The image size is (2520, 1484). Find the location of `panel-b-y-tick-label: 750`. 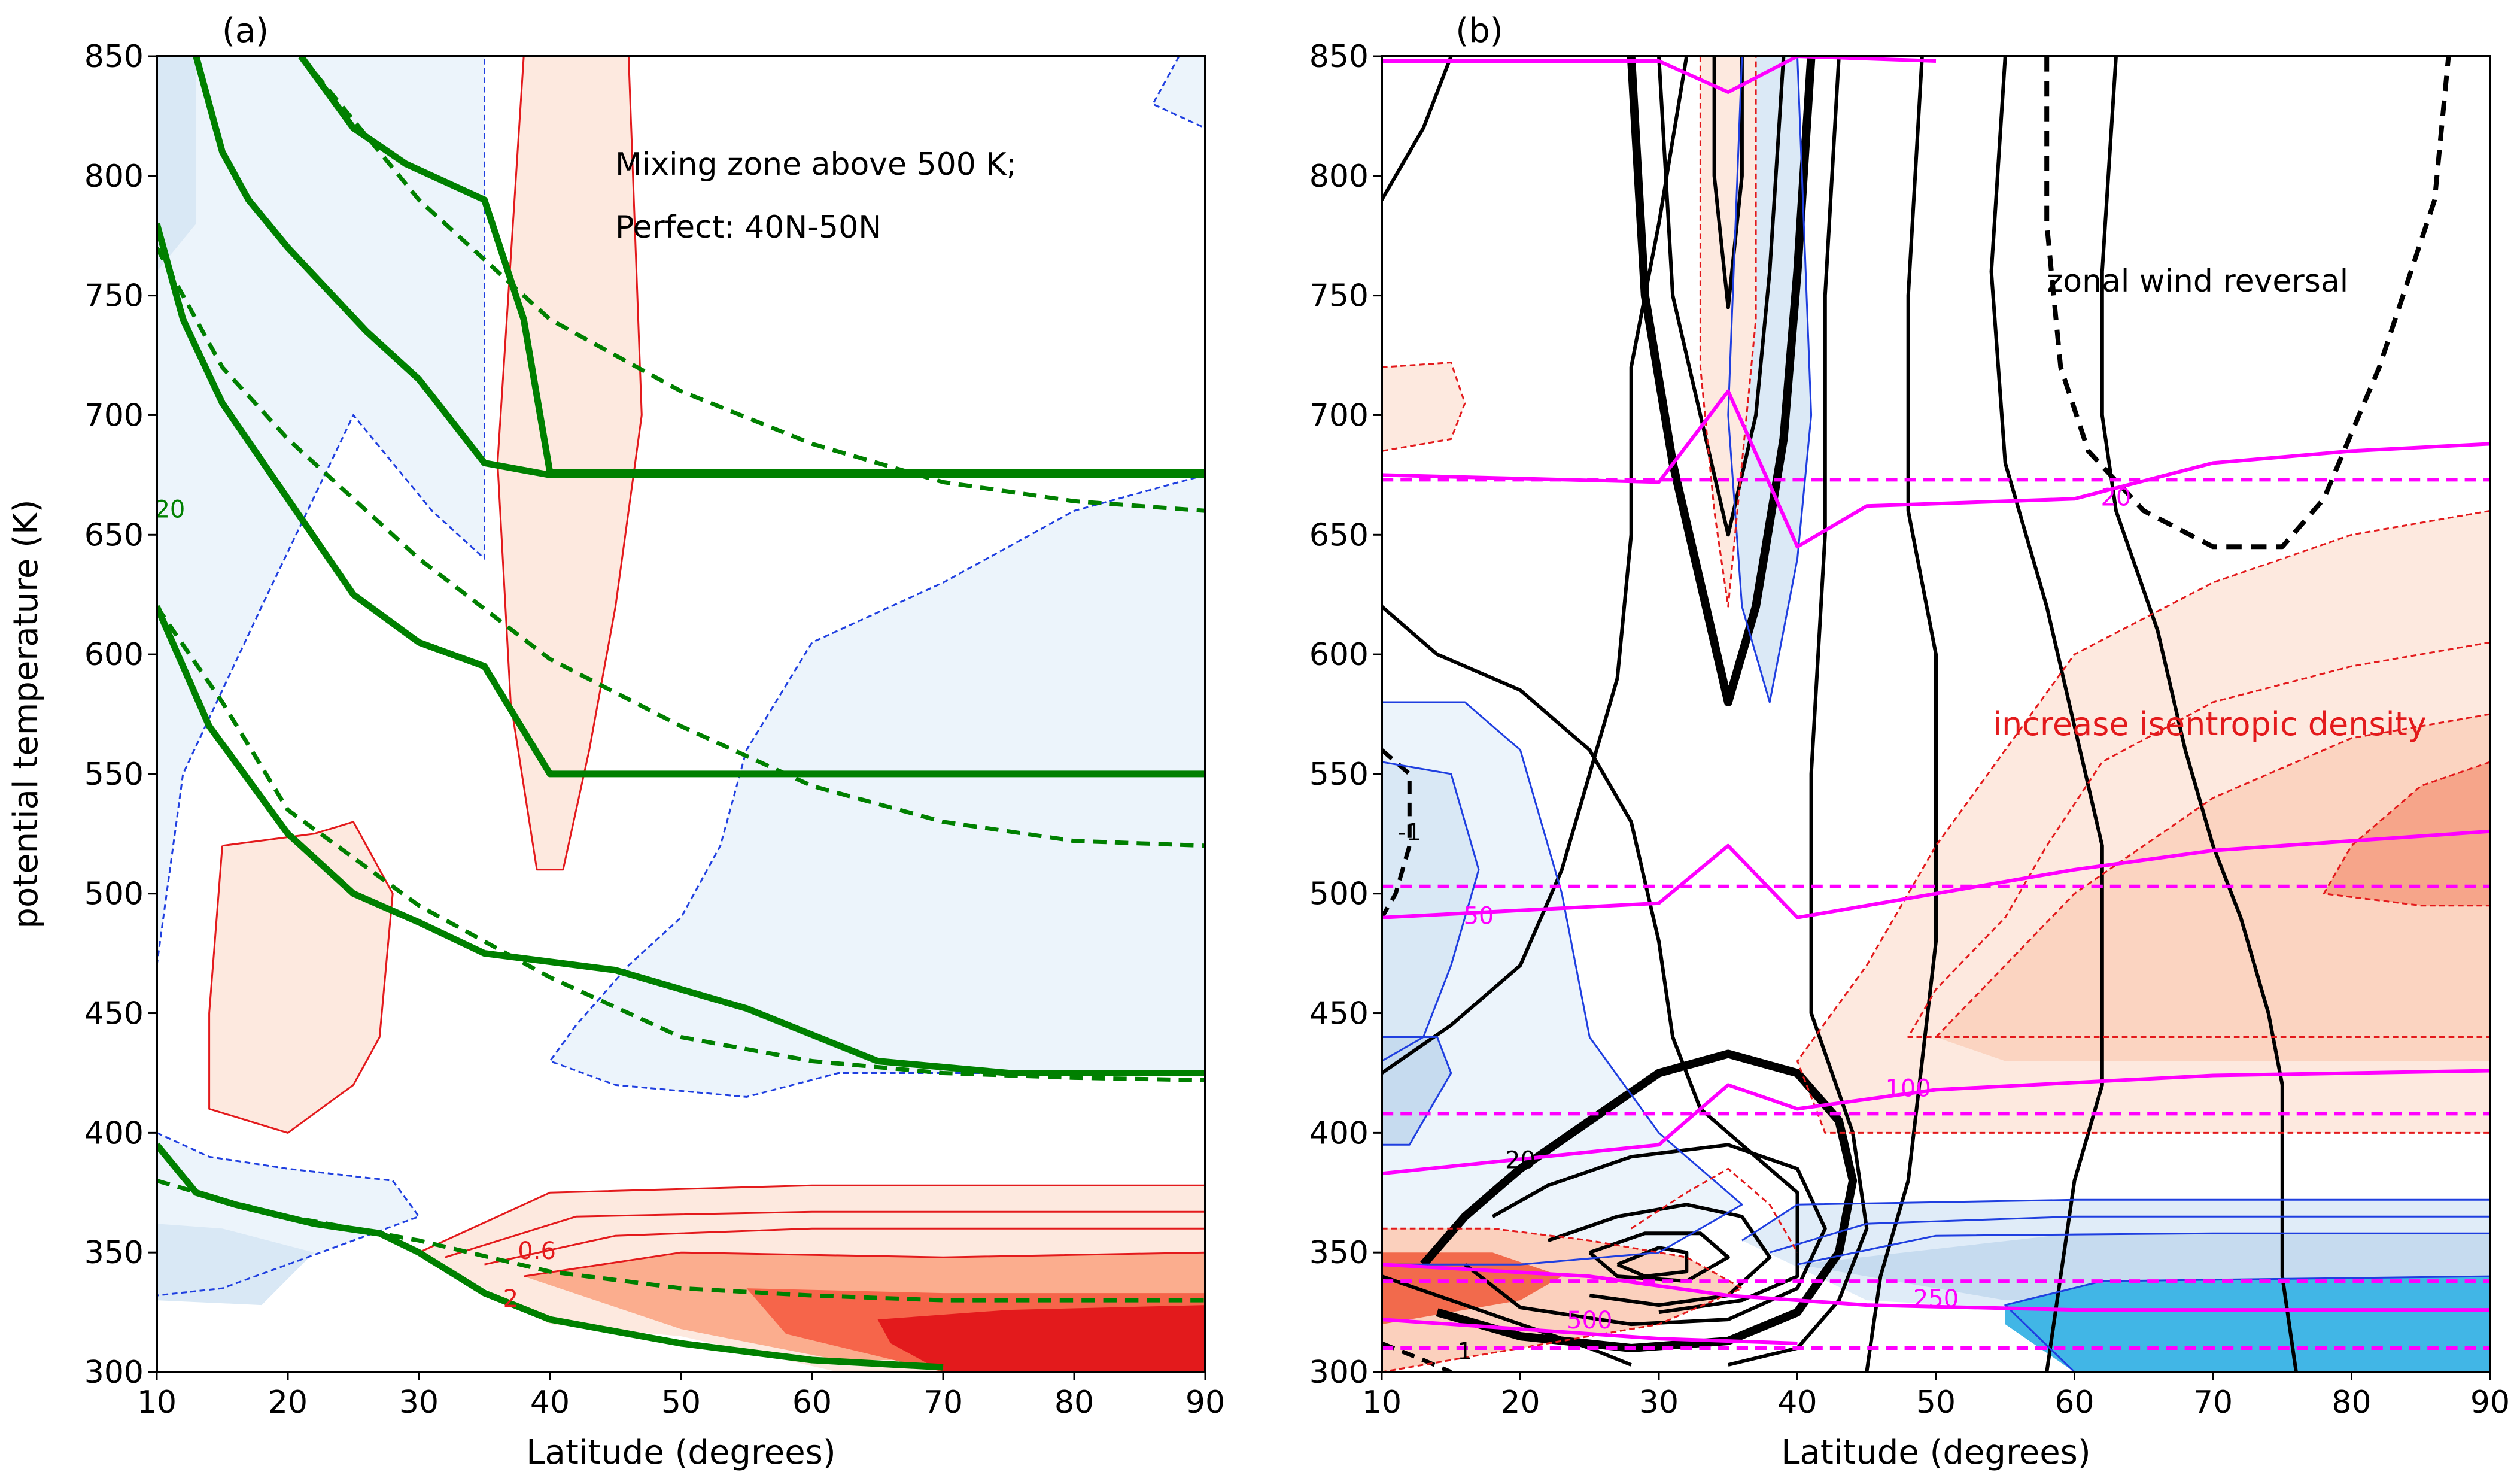

panel-b-y-tick-label: 750 is located at coordinates (1339, 296).